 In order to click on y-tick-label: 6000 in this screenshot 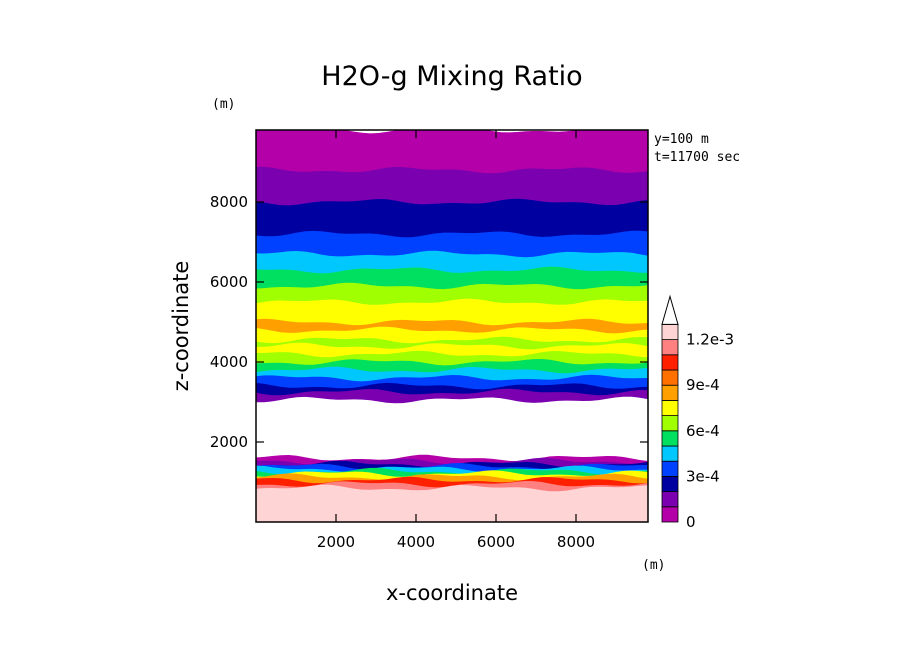, I will do `click(229, 282)`.